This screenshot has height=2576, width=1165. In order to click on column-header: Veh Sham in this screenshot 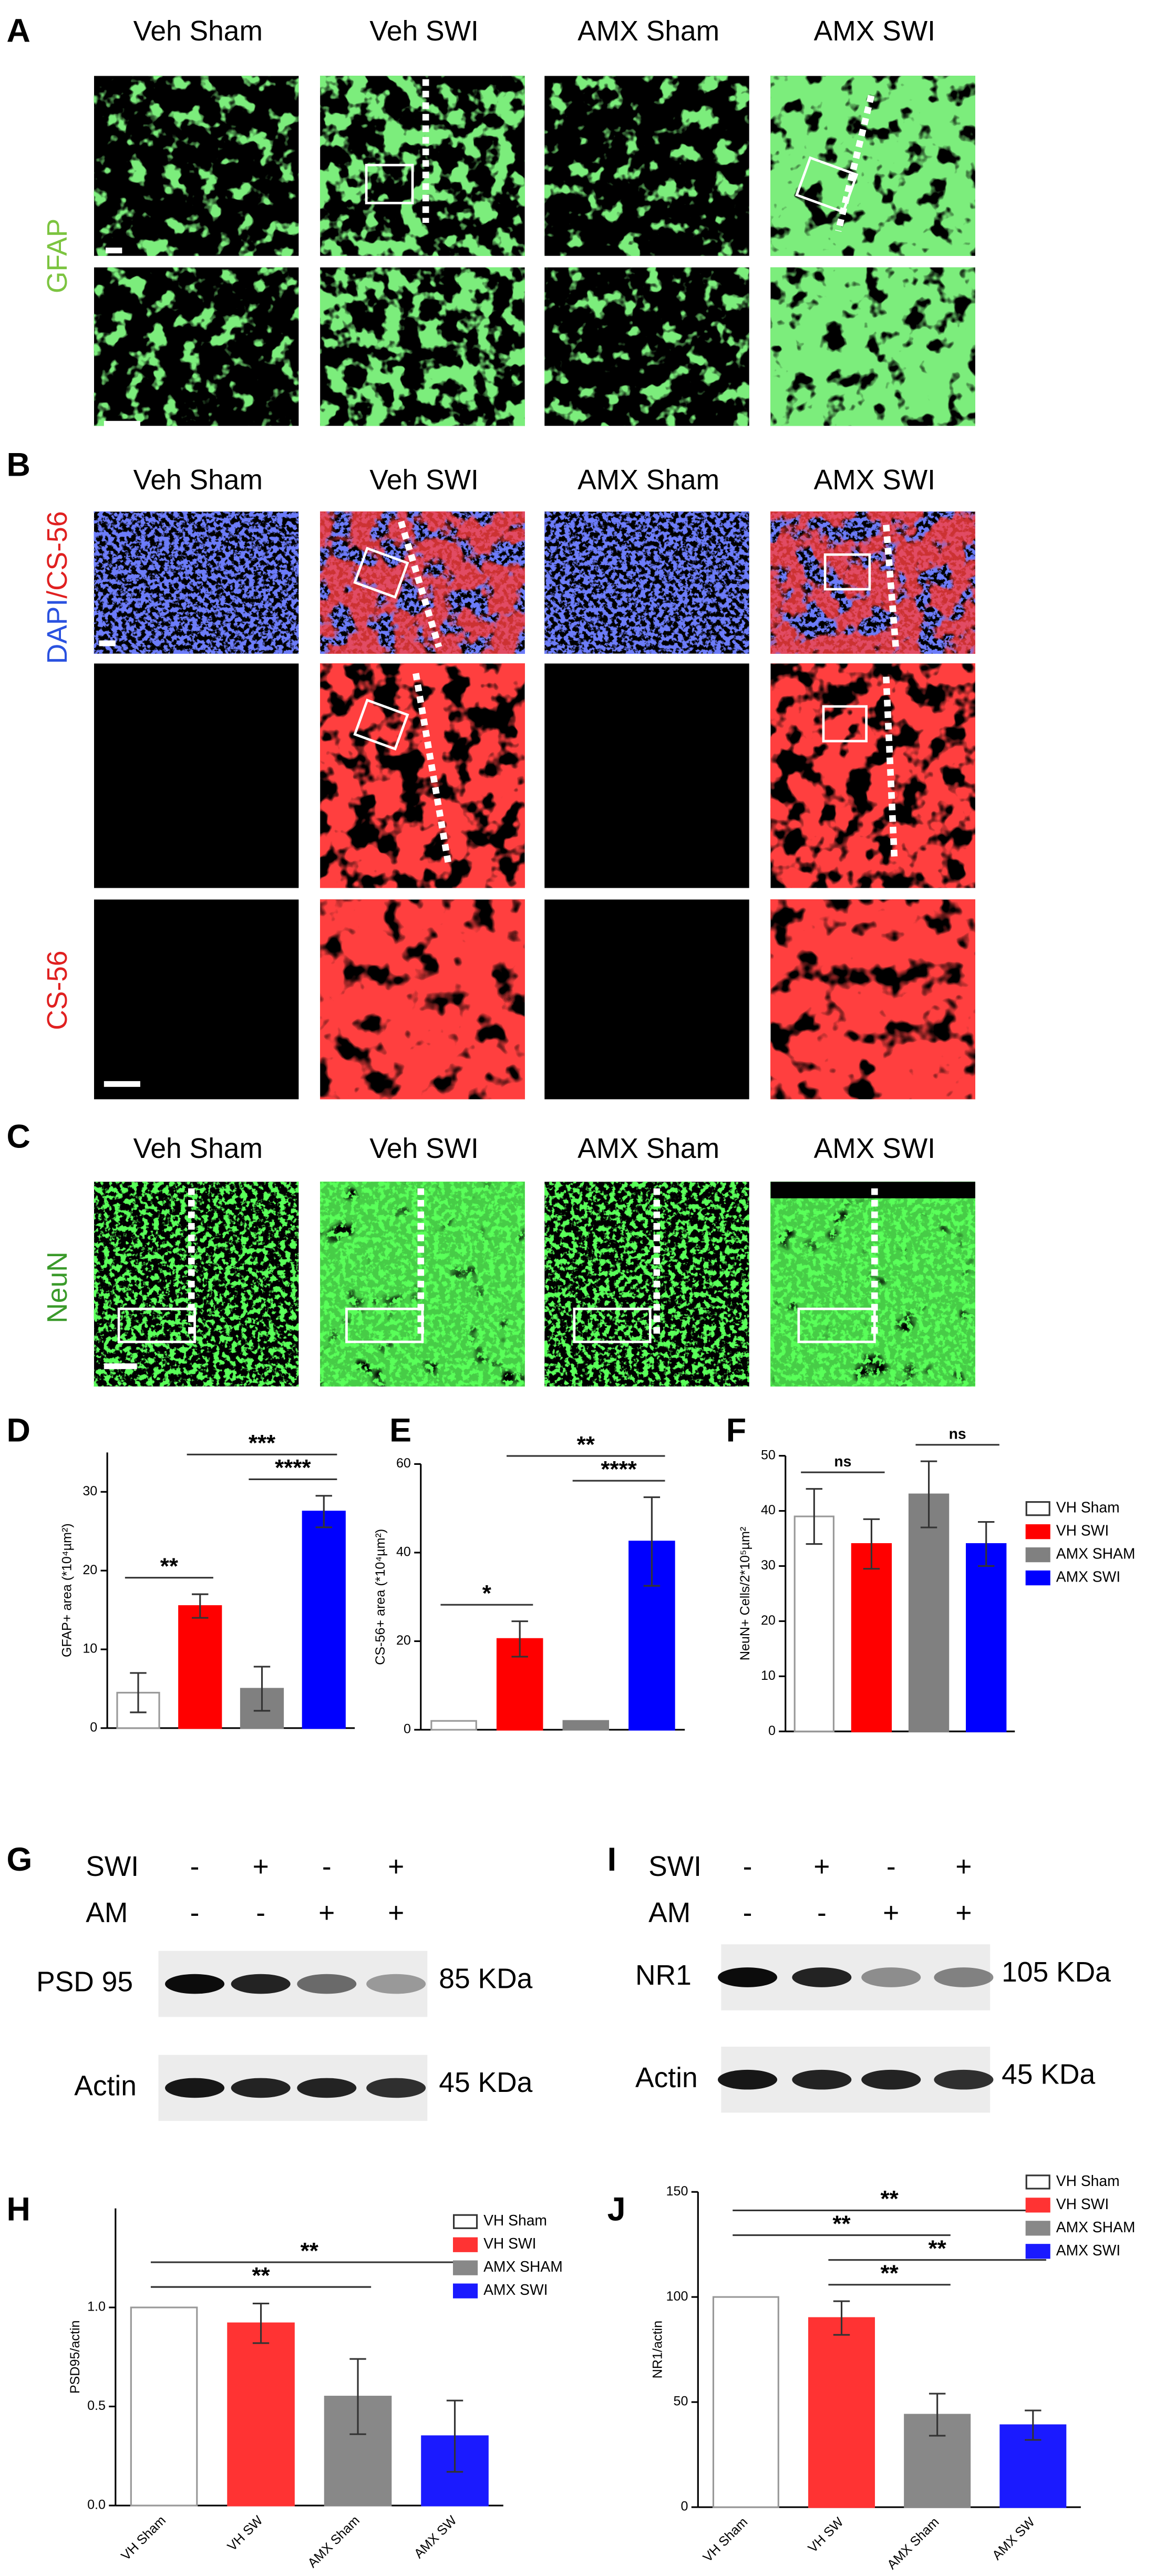, I will do `click(198, 1148)`.